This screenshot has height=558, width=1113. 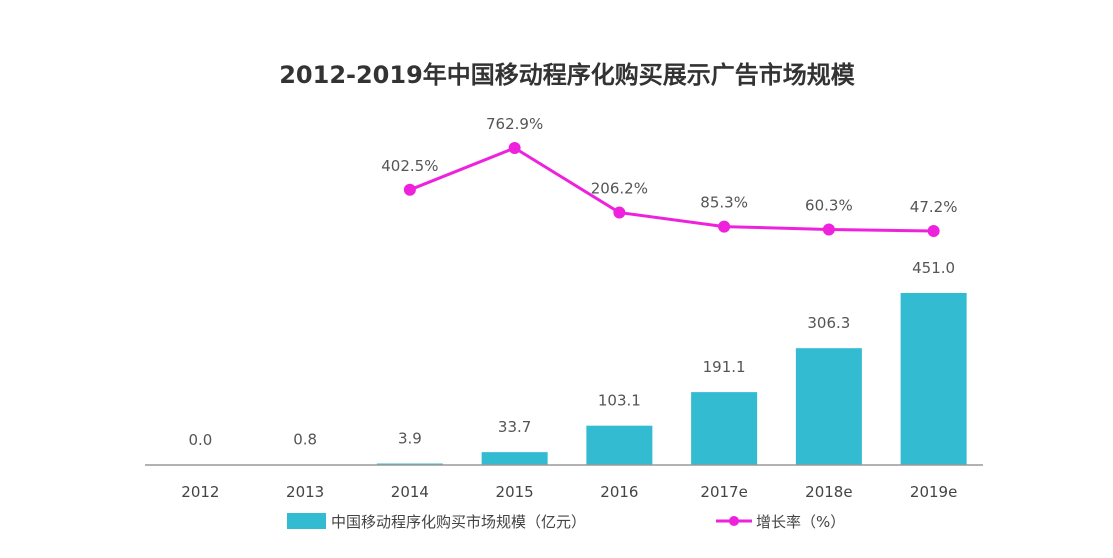 What do you see at coordinates (724, 226) in the screenshot?
I see `growth-point-2017e` at bounding box center [724, 226].